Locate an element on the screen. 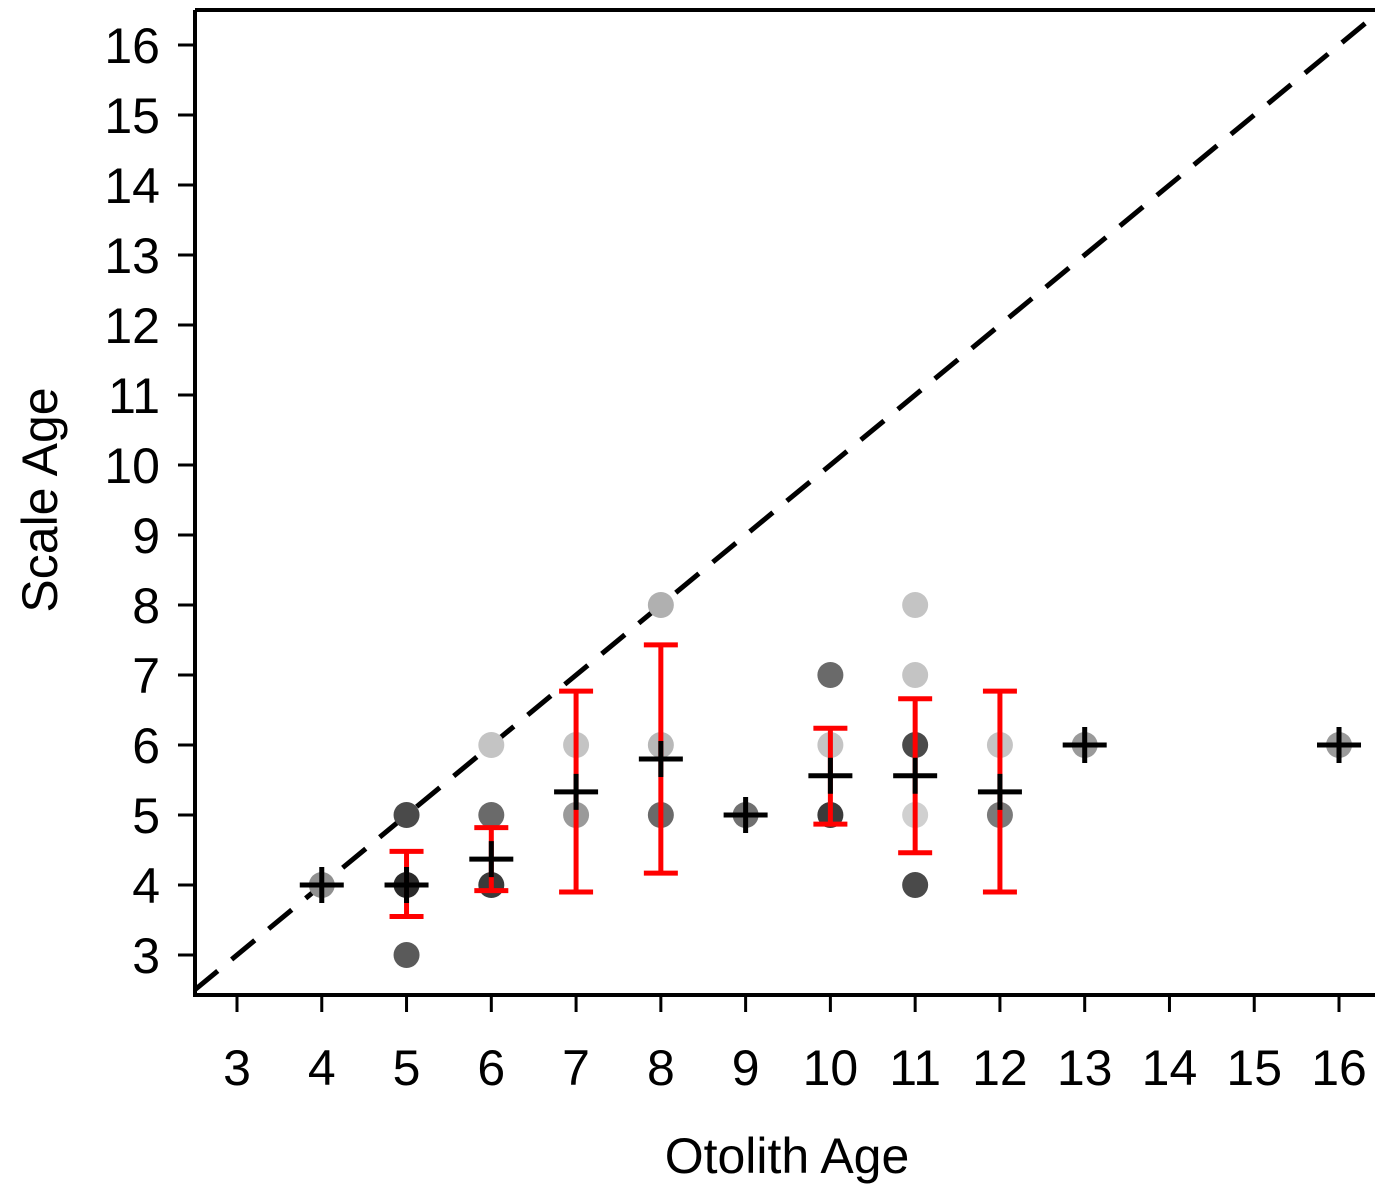 This screenshot has height=1185, width=1375. y-tick-label: 6 is located at coordinates (146, 746).